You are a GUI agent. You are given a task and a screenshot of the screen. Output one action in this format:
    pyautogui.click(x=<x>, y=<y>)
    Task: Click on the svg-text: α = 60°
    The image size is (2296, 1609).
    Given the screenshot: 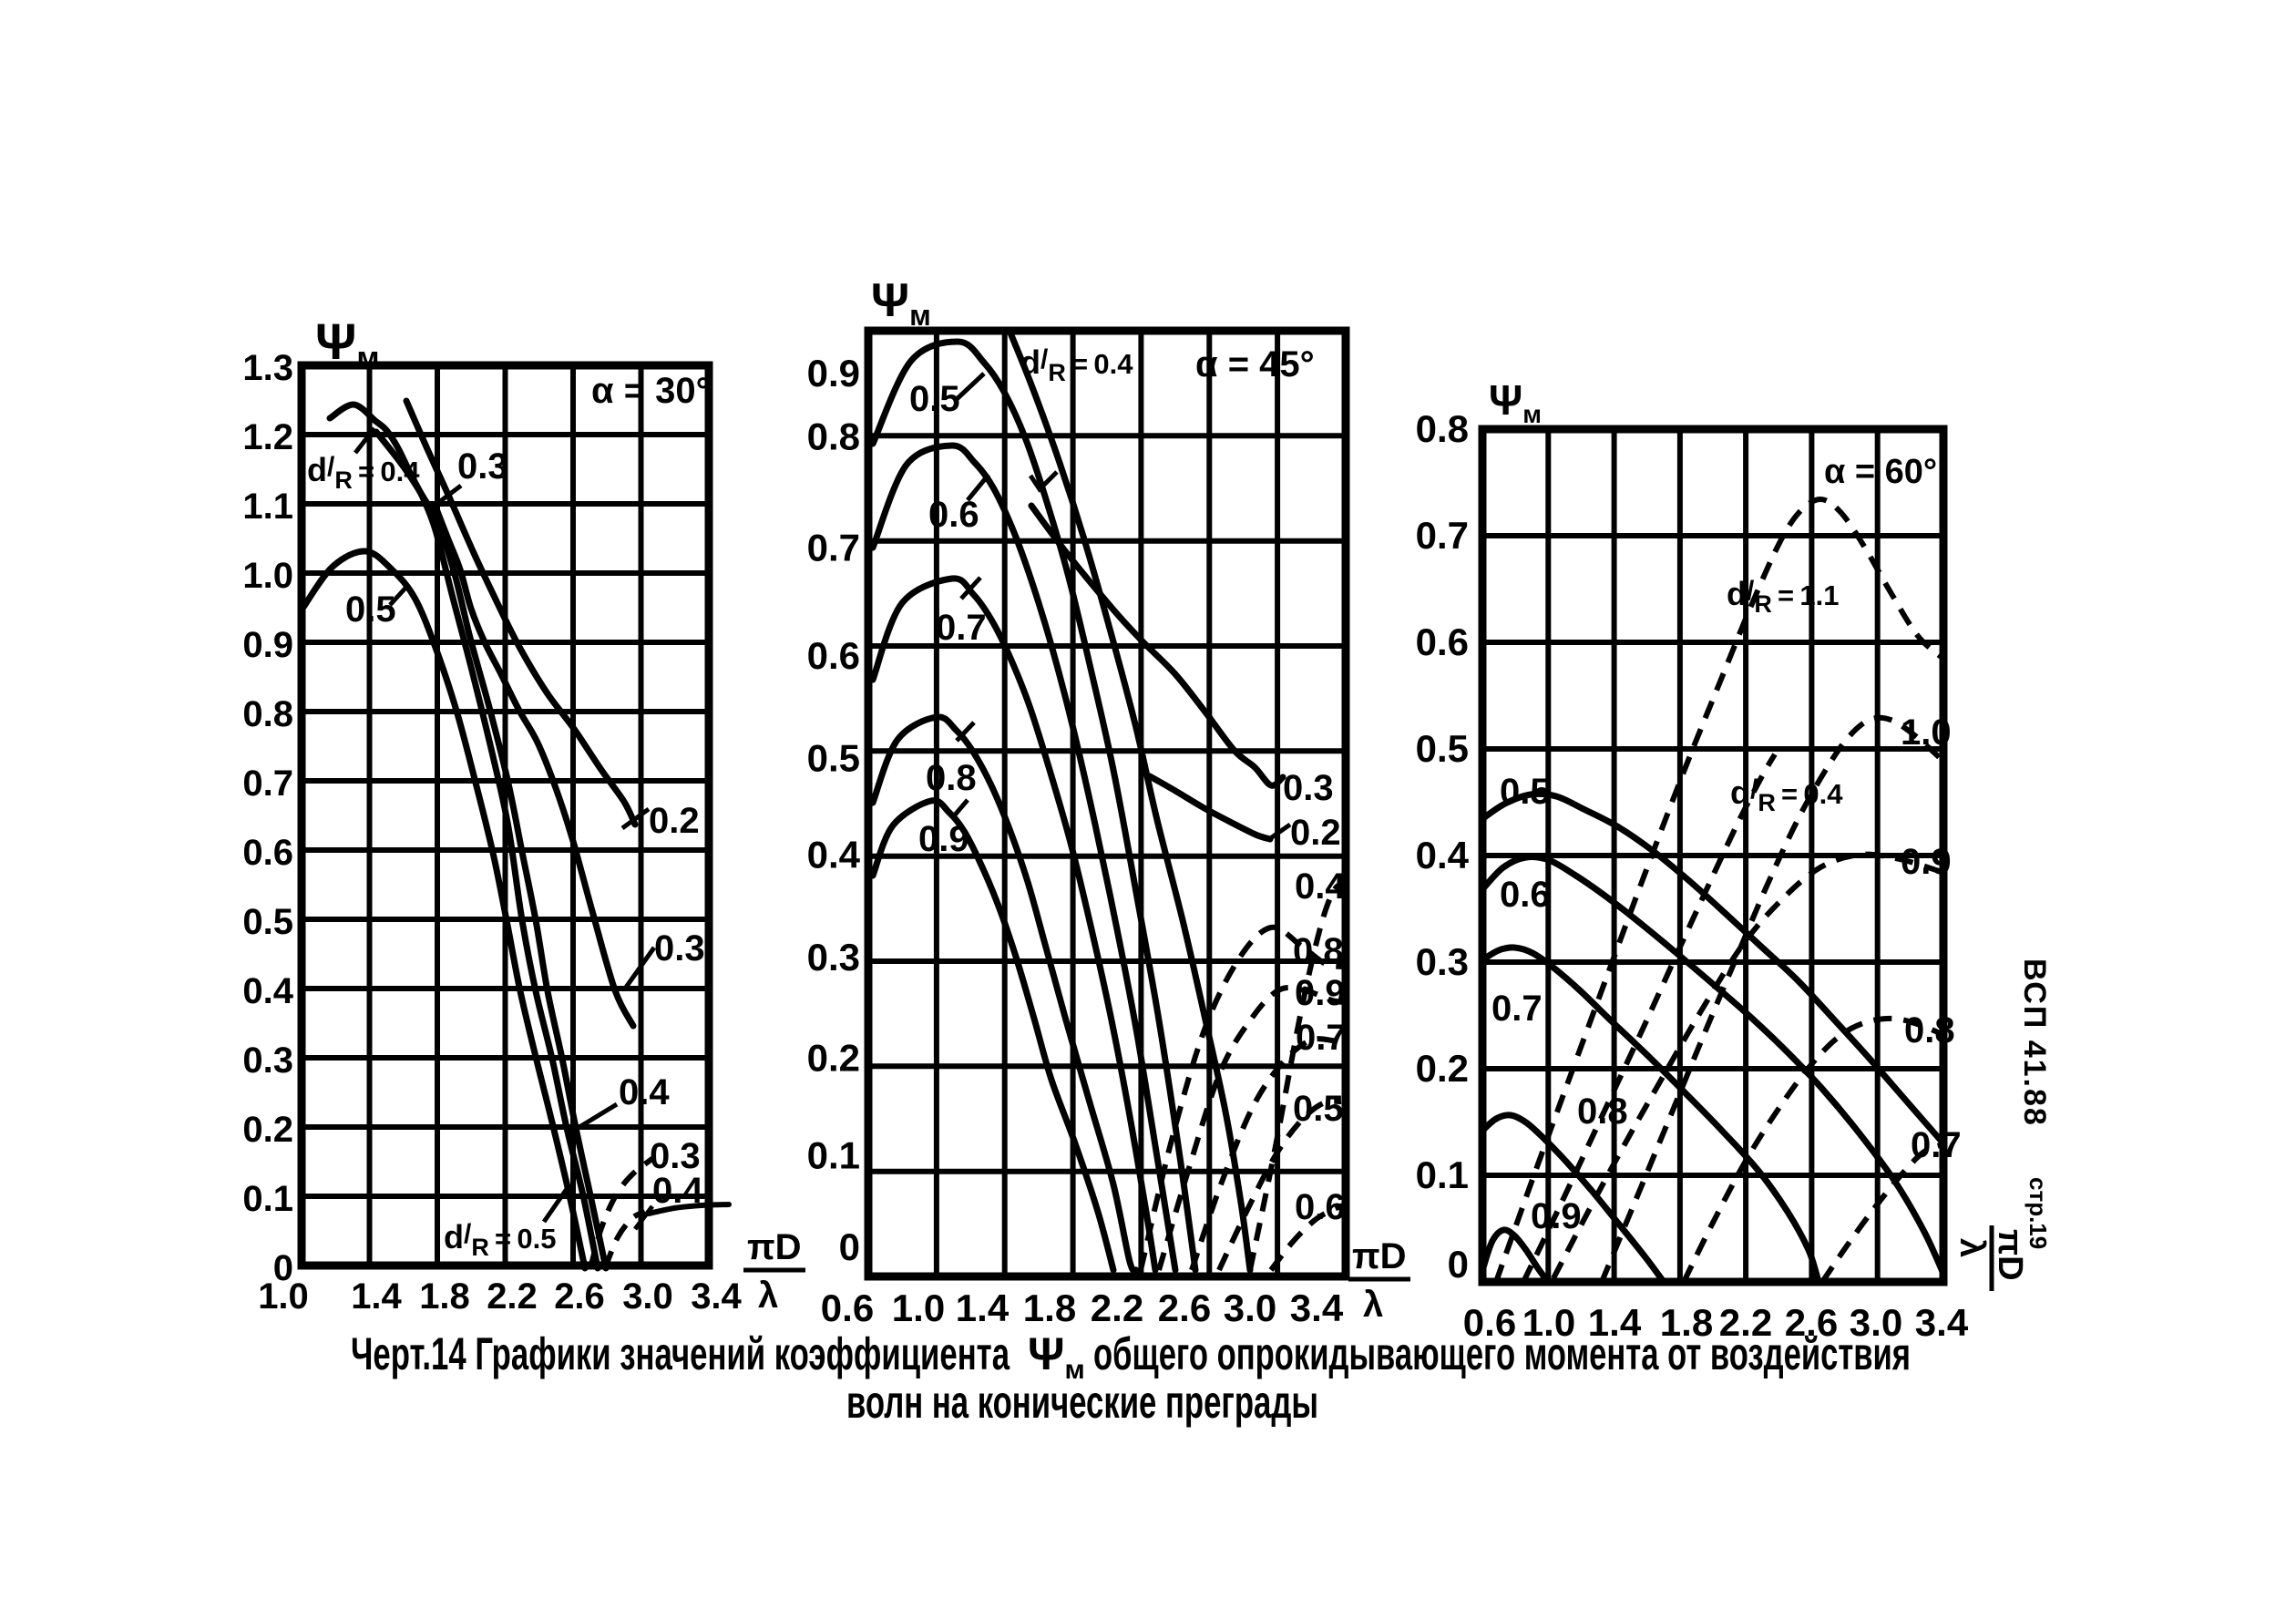 What is the action you would take?
    pyautogui.click(x=1880, y=472)
    